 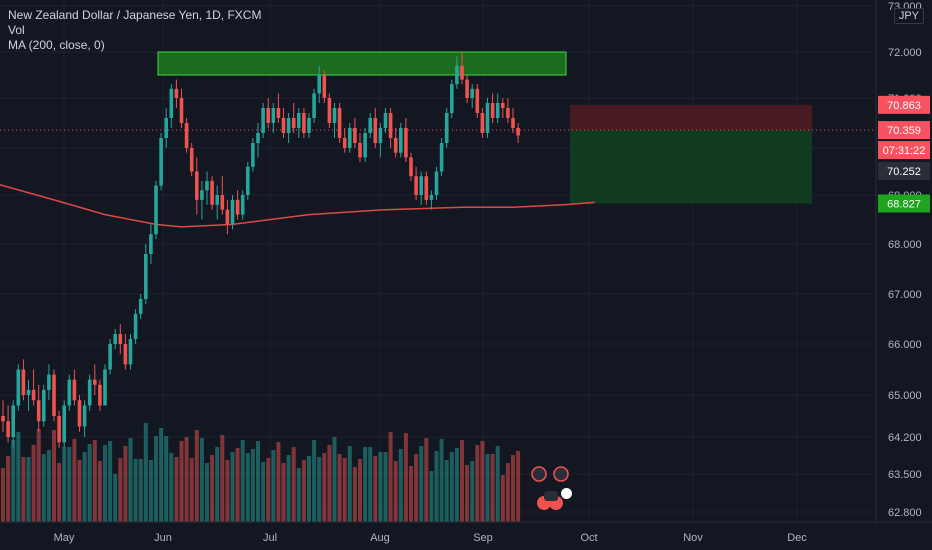 What do you see at coordinates (904, 172) in the screenshot?
I see `current-price-label: 70.252` at bounding box center [904, 172].